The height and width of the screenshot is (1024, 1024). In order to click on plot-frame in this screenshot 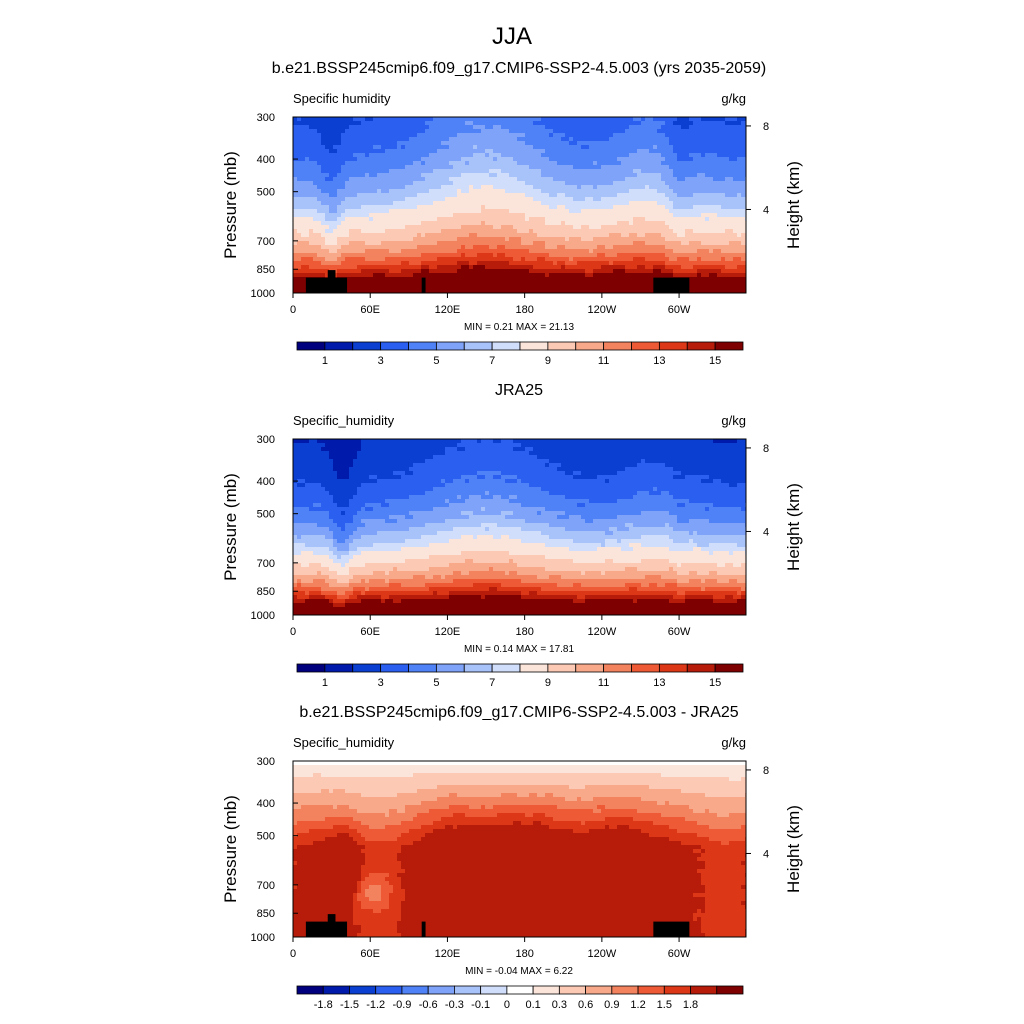, I will do `click(519, 527)`.